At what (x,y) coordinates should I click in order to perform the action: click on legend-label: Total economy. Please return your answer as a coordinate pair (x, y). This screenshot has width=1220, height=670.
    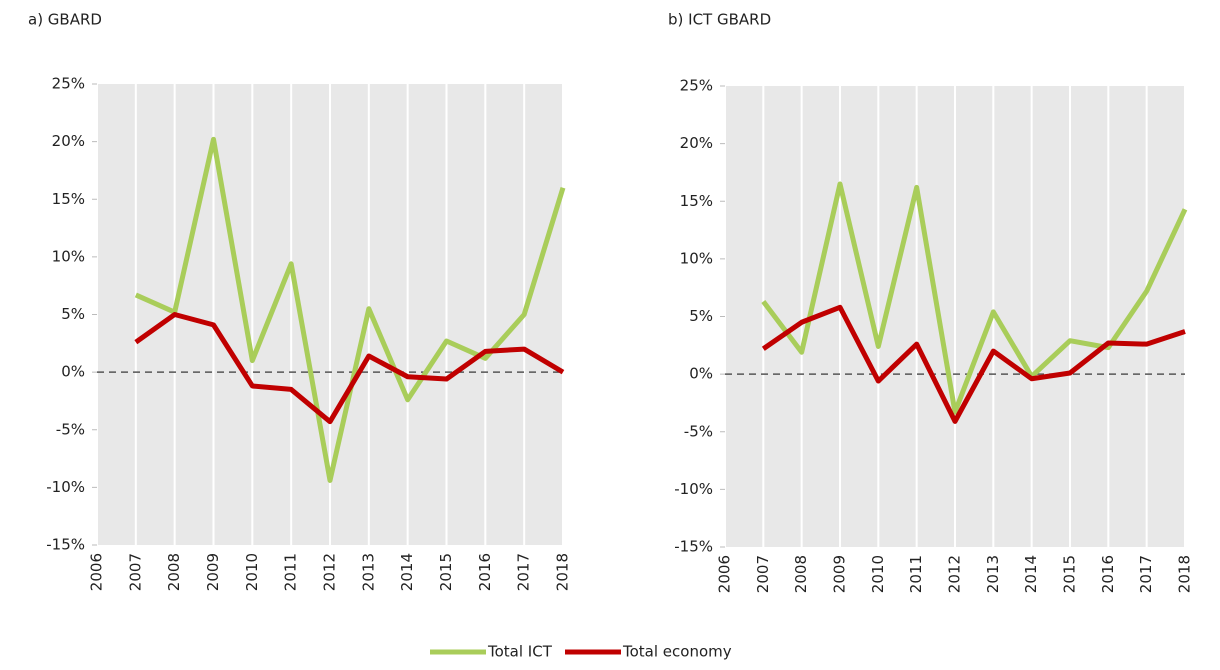
    Looking at the image, I should click on (677, 652).